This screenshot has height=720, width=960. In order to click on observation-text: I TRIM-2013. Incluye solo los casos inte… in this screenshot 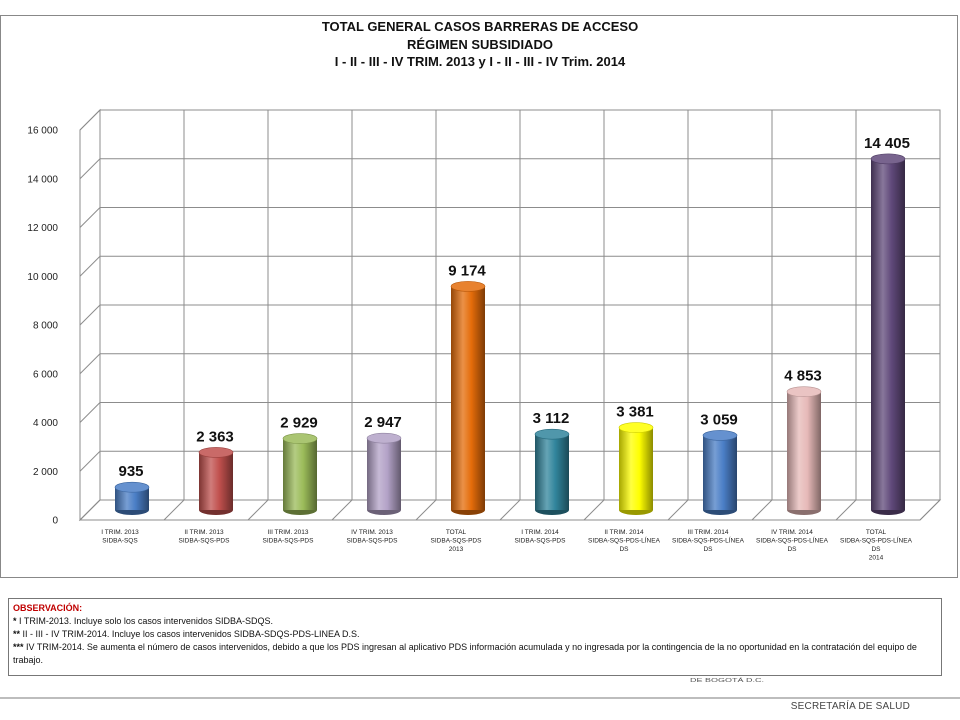, I will do `click(144, 621)`.